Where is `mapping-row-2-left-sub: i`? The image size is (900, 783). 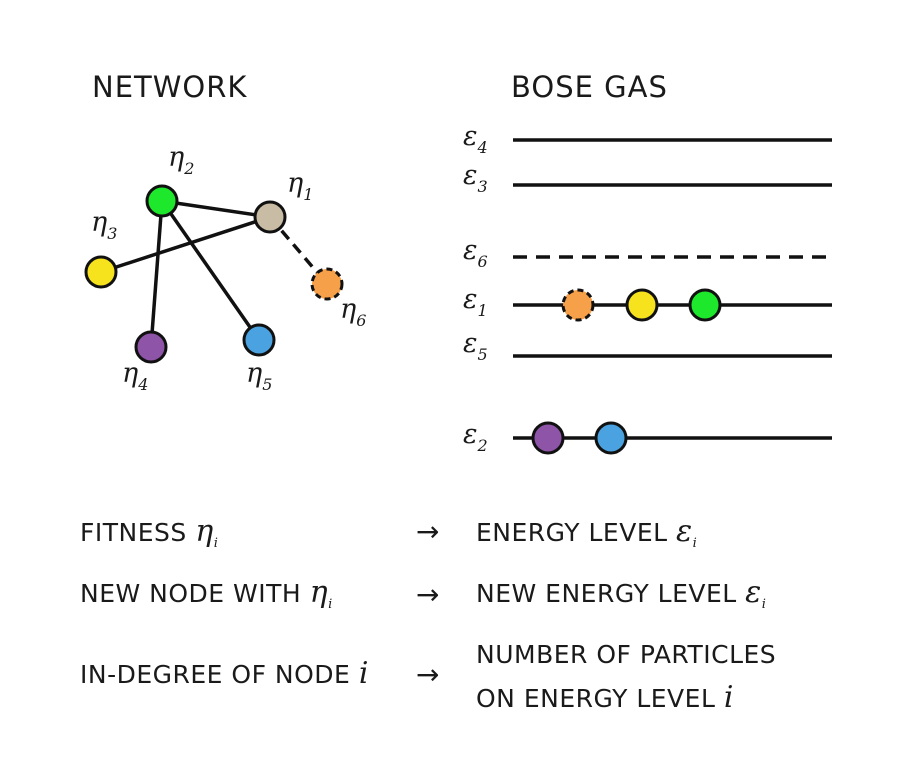 mapping-row-2-left-sub: i is located at coordinates (330, 604).